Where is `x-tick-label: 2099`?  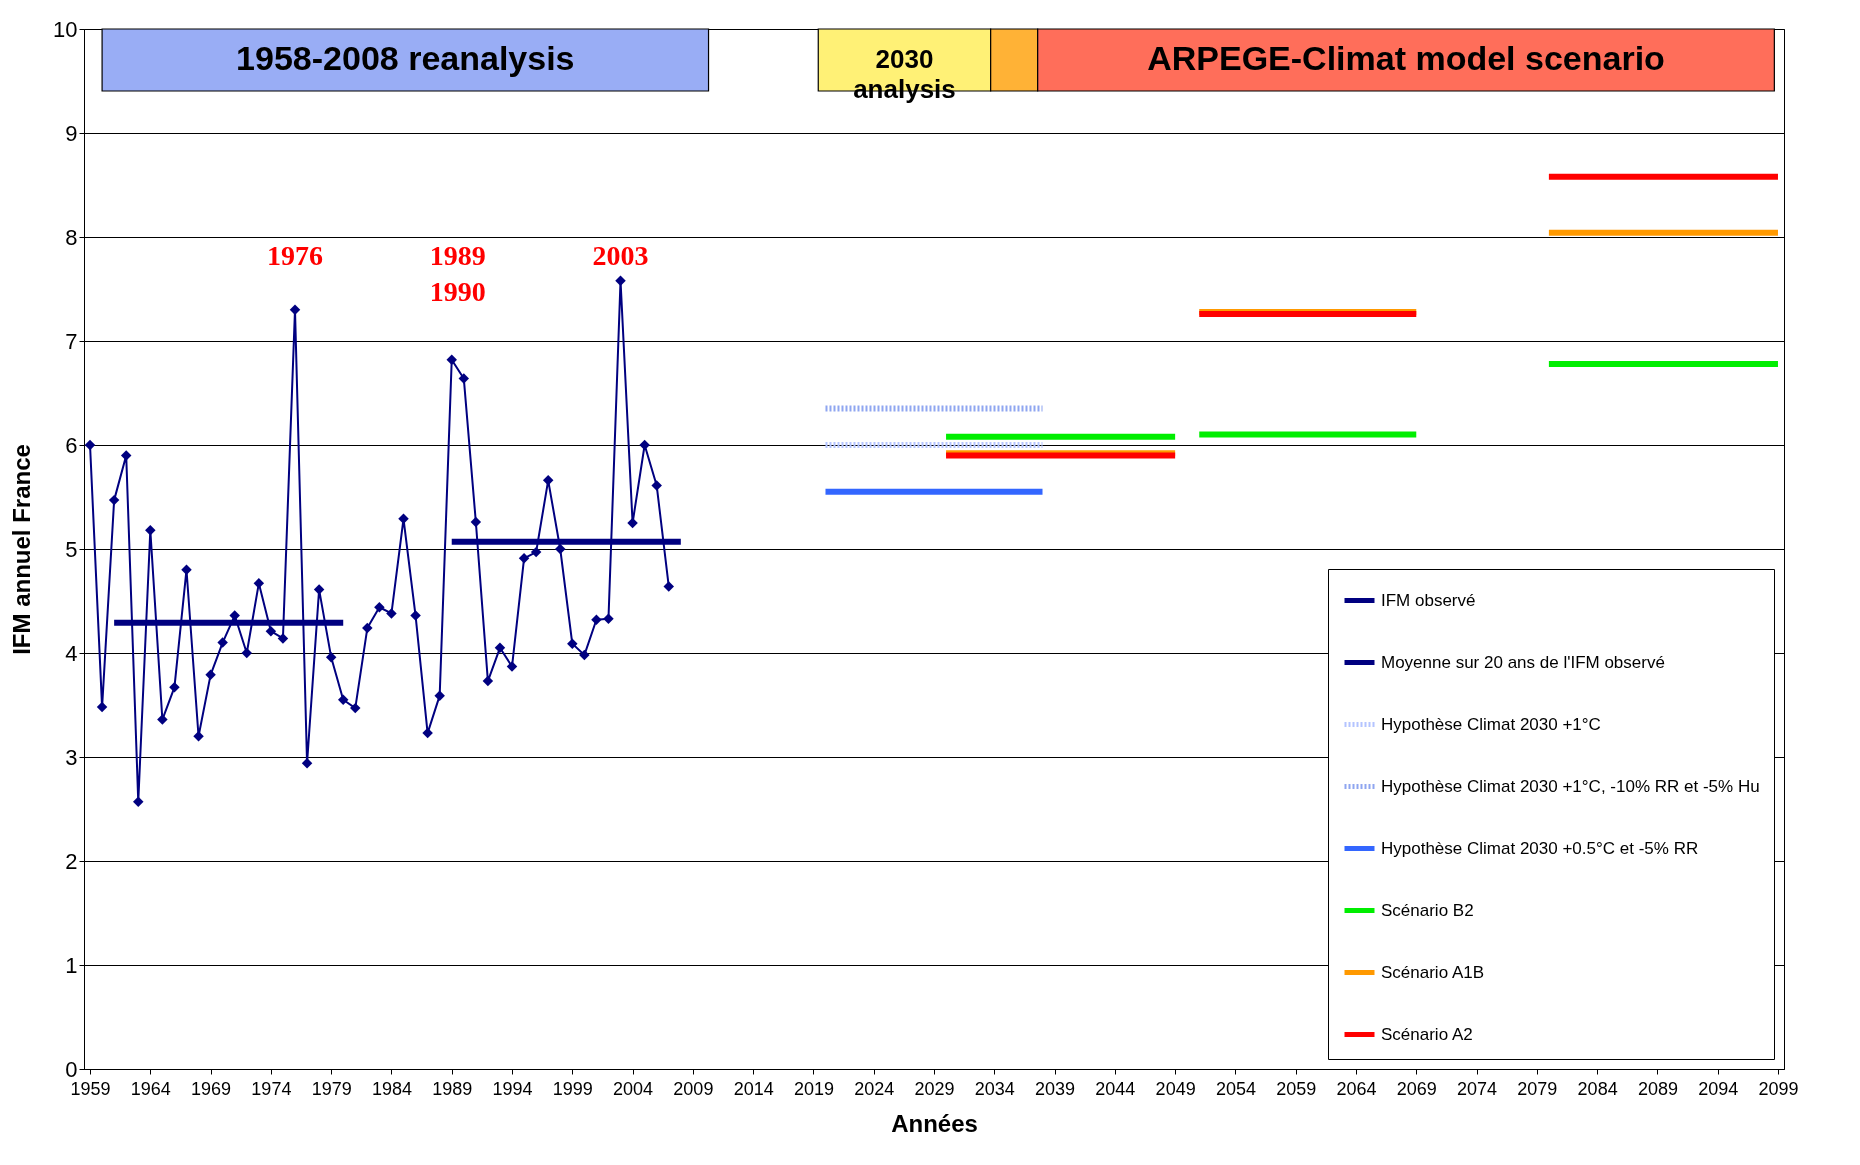
x-tick-label: 2099 is located at coordinates (1778, 1088).